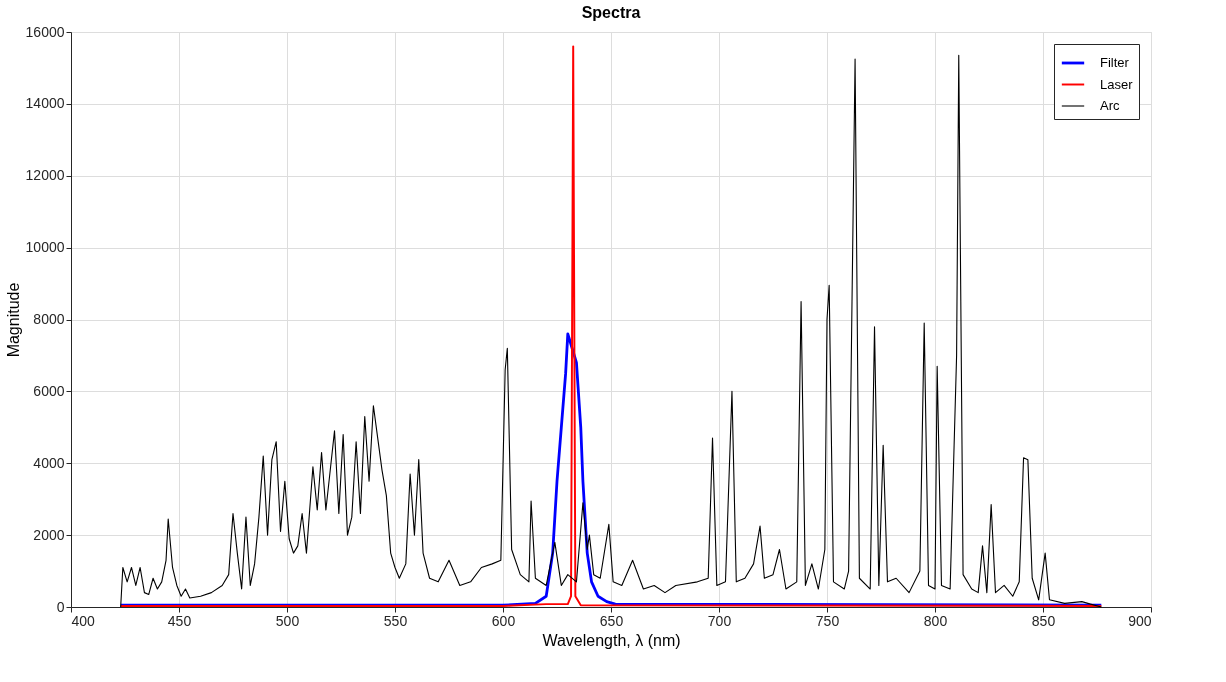 Image resolution: width=1226 pixels, height=682 pixels. What do you see at coordinates (45, 103) in the screenshot?
I see `y-tick-label: 14000` at bounding box center [45, 103].